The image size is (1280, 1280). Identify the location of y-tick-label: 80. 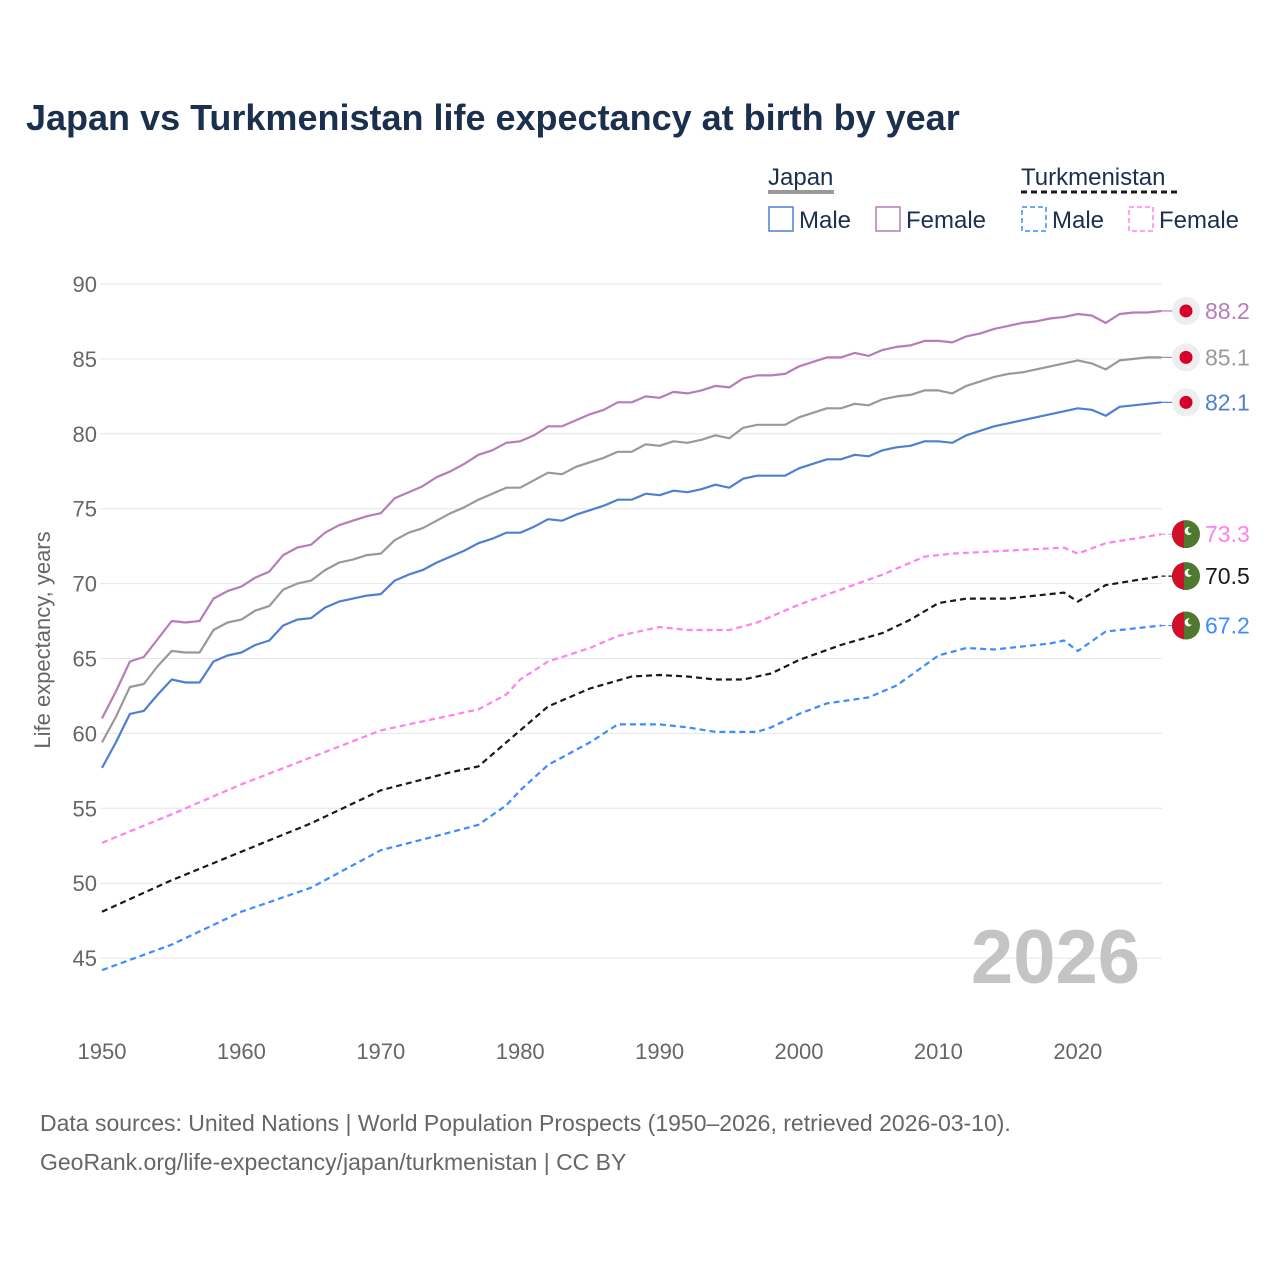
(85, 434).